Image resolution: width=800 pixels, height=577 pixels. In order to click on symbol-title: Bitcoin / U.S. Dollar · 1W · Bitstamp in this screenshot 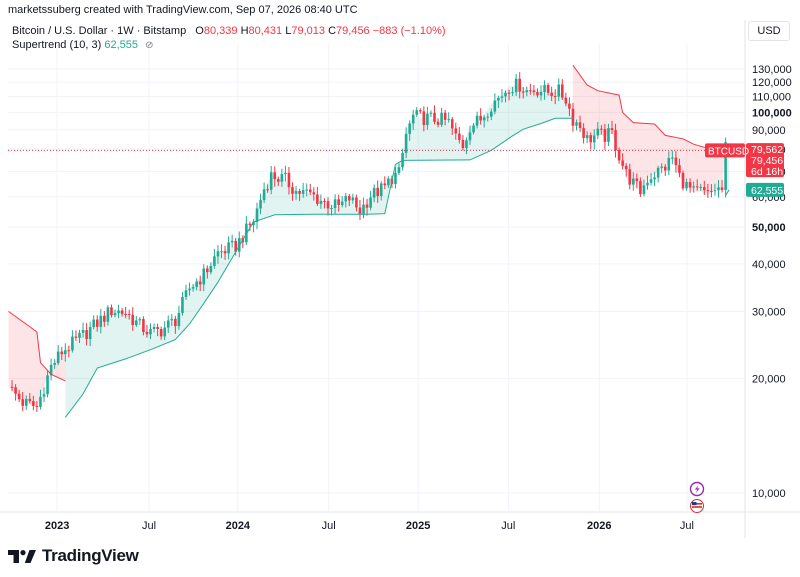, I will do `click(99, 31)`.